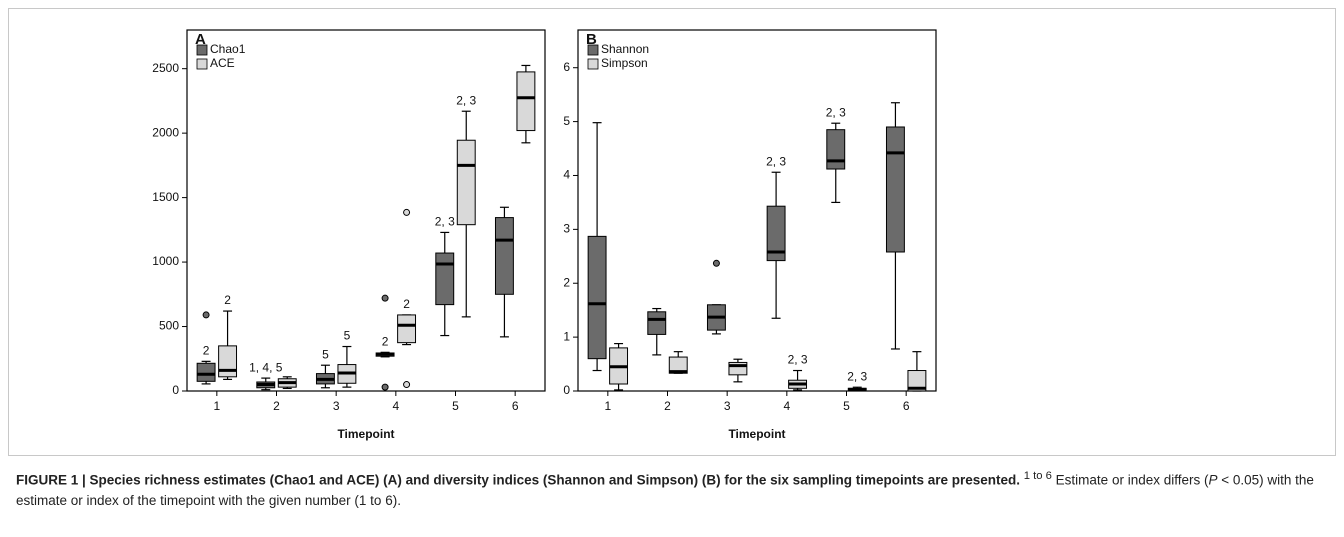 This screenshot has width=1344, height=537. I want to click on caption-superscript: 1 to 6, so click(1037, 476).